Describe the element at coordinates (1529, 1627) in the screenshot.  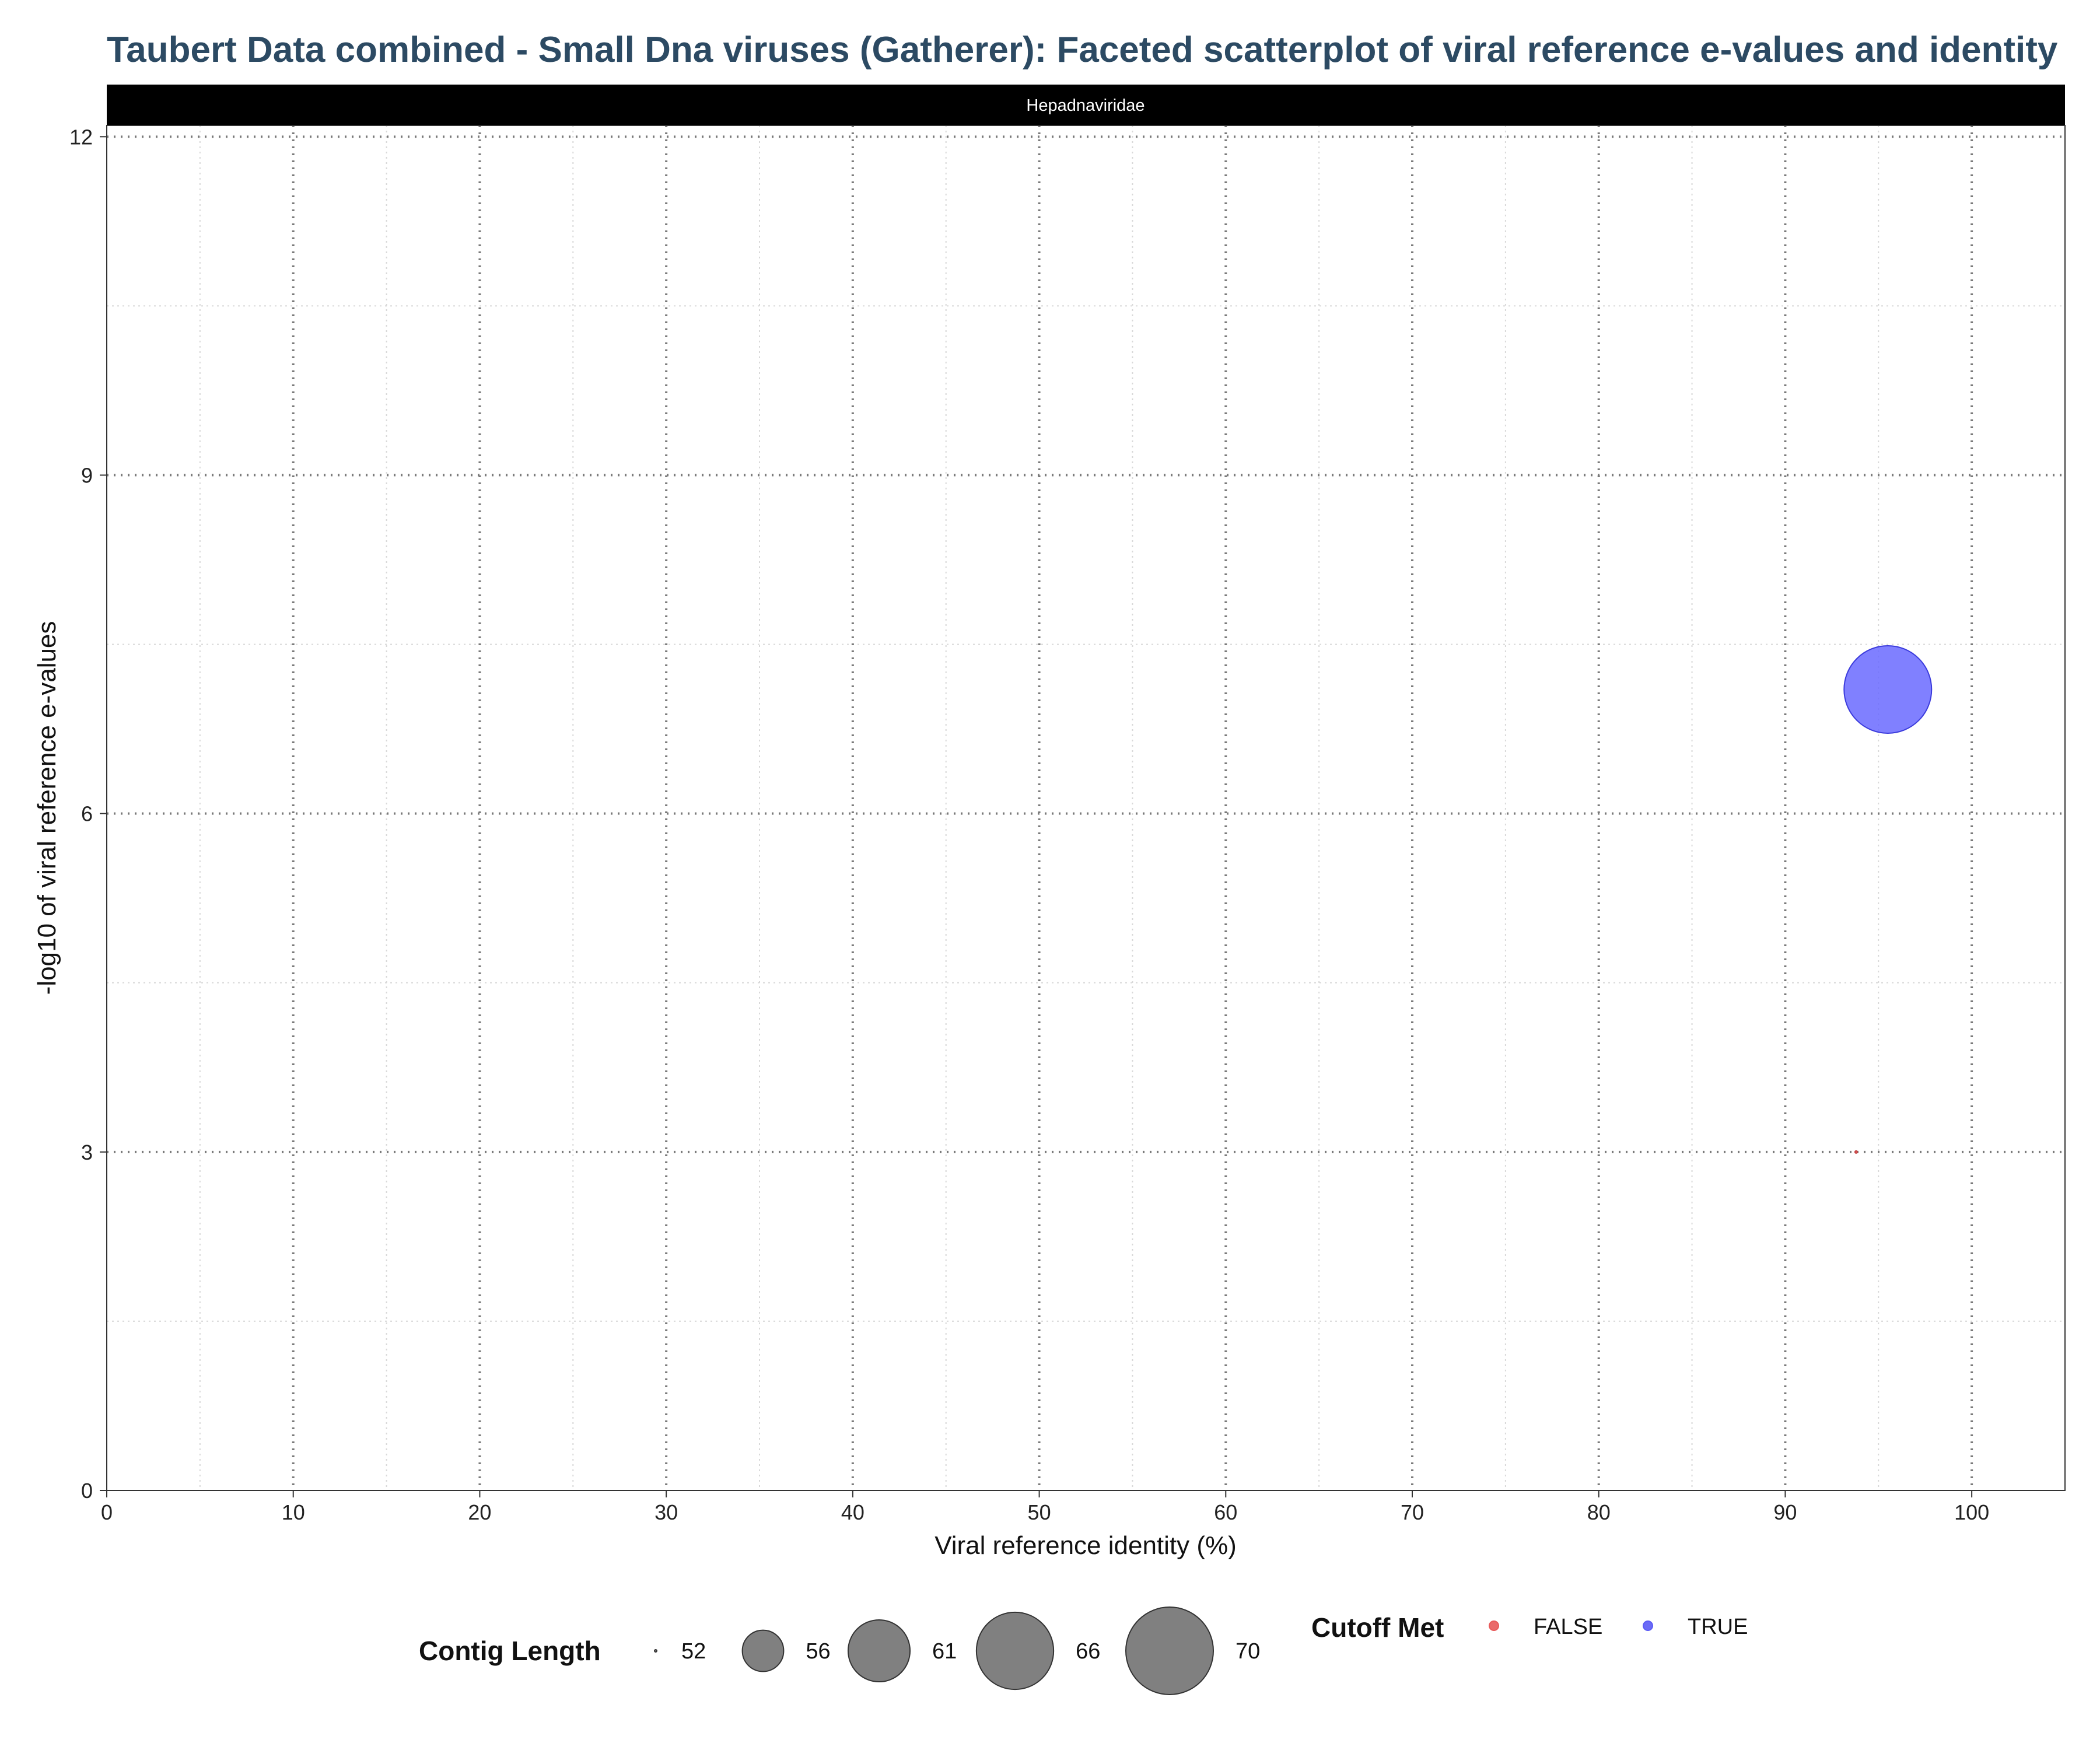
I see `color-legend: Cutoff Met FALSE TRUE` at that location.